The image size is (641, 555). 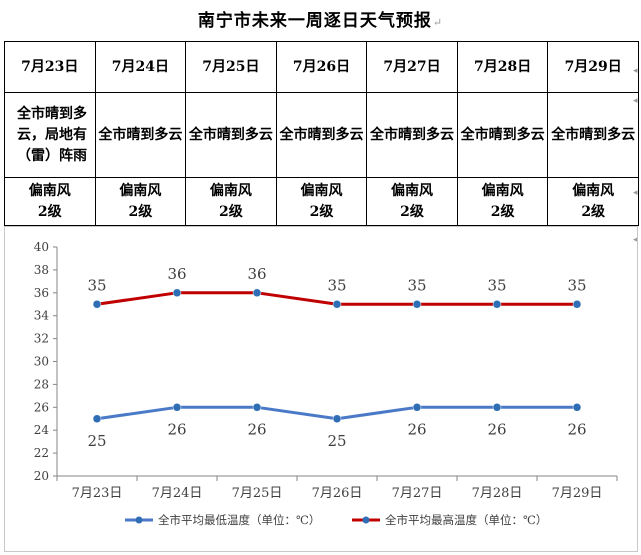 What do you see at coordinates (593, 67) in the screenshot?
I see `date-cell: 7月29日` at bounding box center [593, 67].